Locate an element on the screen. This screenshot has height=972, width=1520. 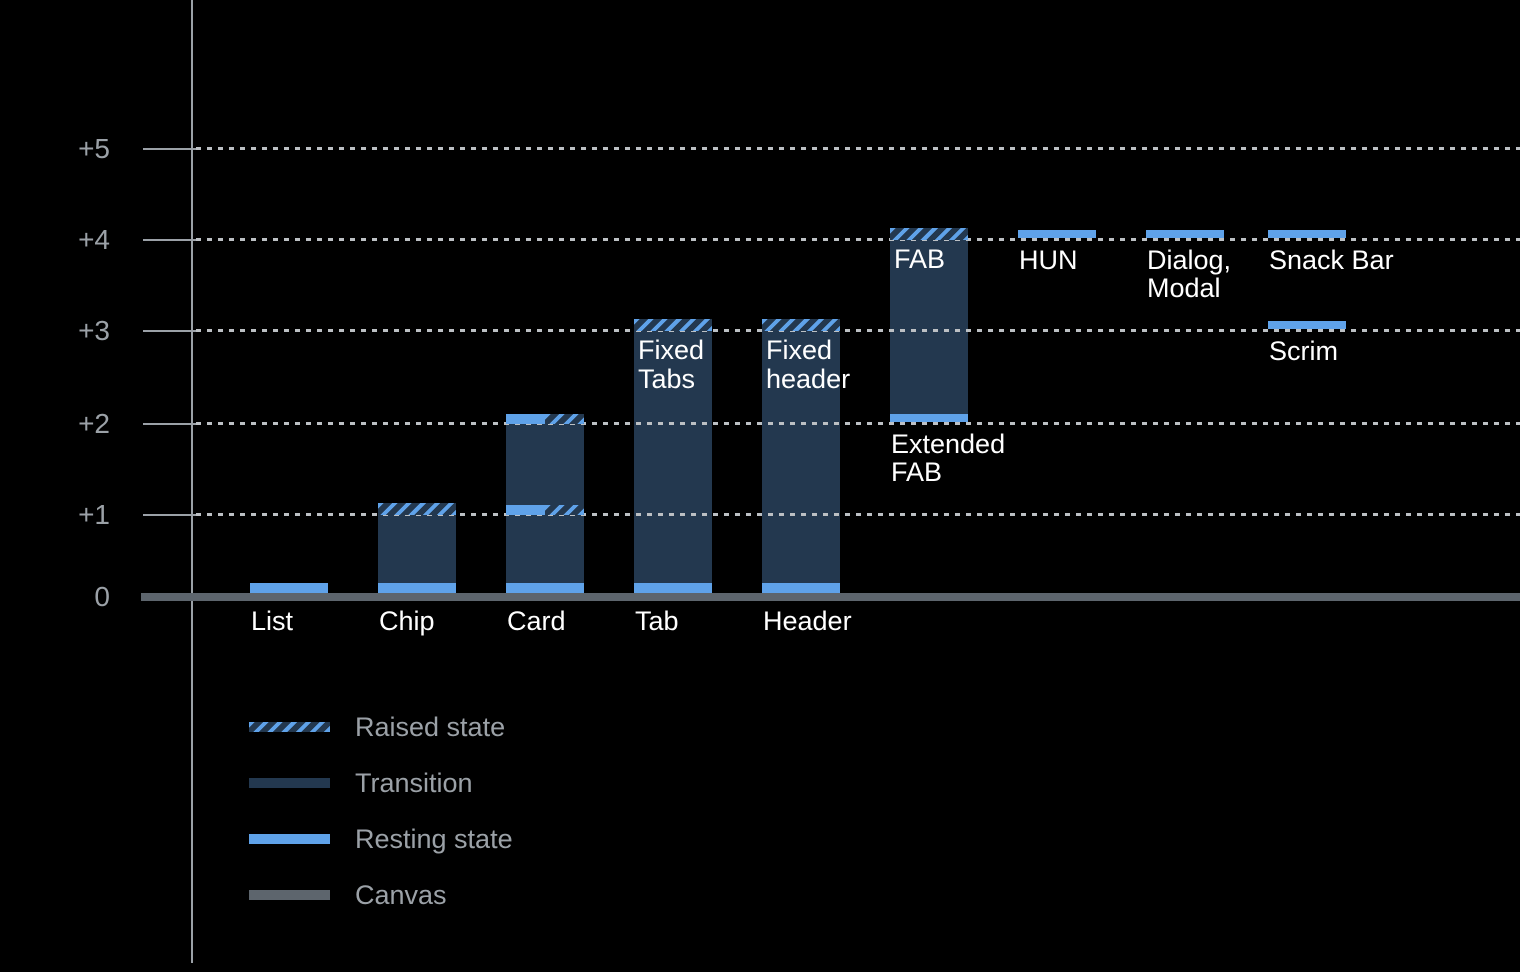
legend-row-transition: Transition is located at coordinates (361, 783).